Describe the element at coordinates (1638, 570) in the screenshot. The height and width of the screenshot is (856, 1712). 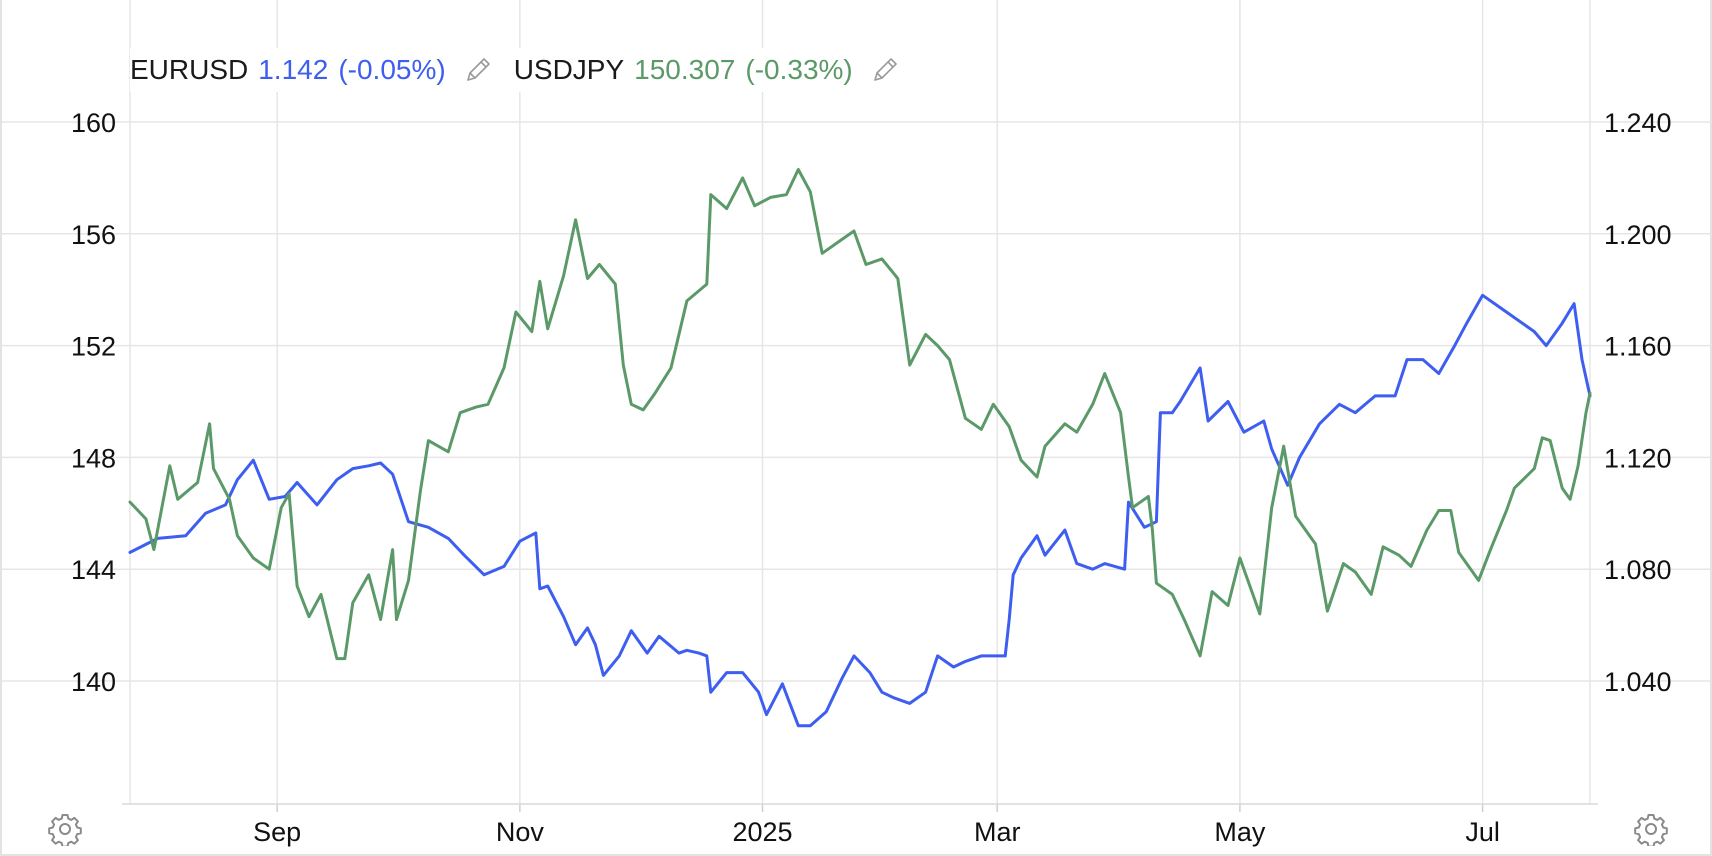
I see `right-axis-tick-label: 1.080` at that location.